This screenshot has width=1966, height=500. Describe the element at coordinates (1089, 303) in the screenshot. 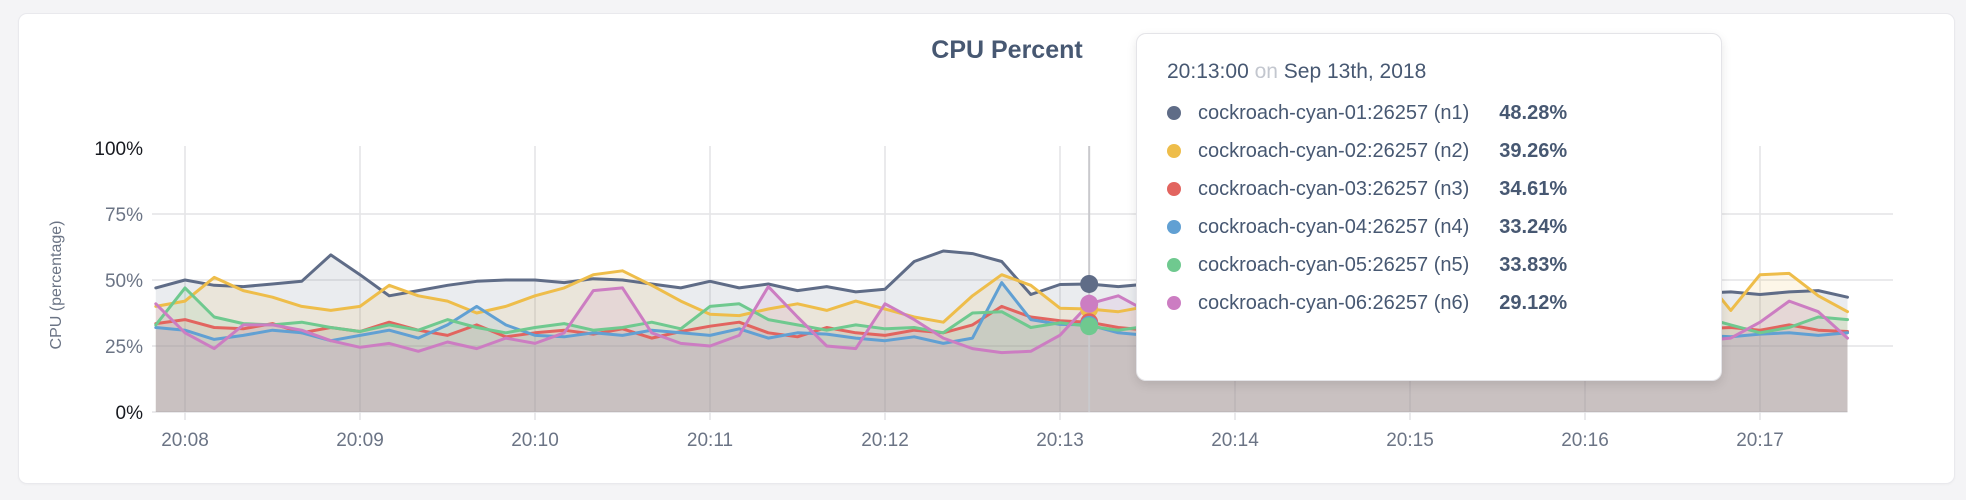

I see `hover-dot-n6` at that location.